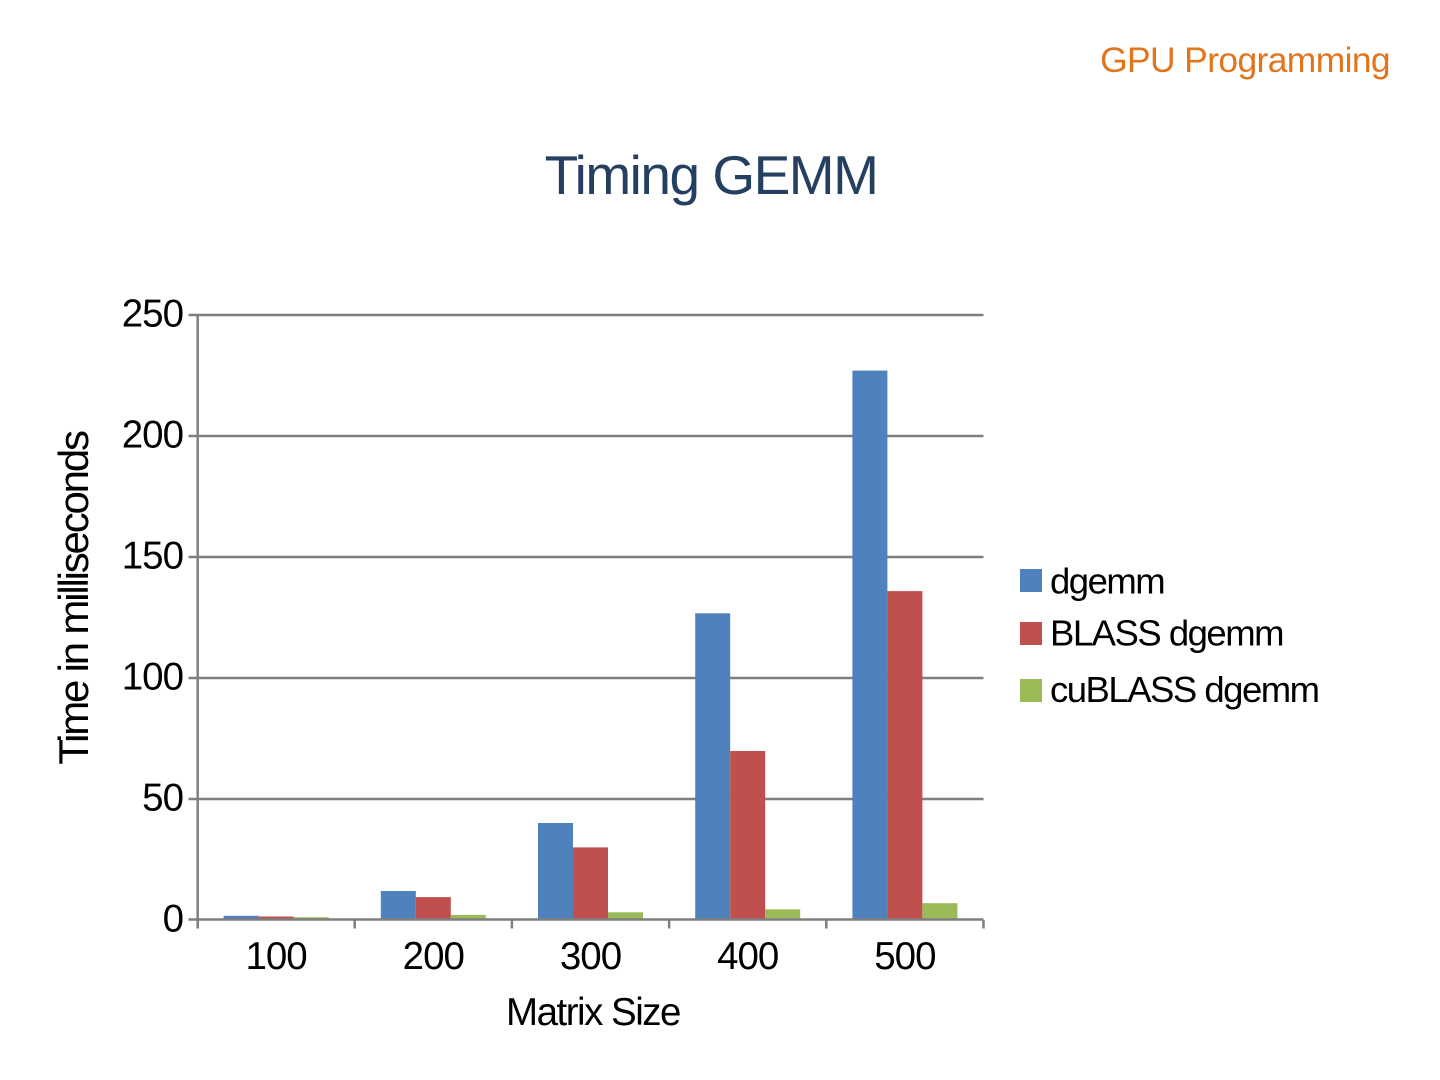  I want to click on svg-text: 500, so click(904, 956).